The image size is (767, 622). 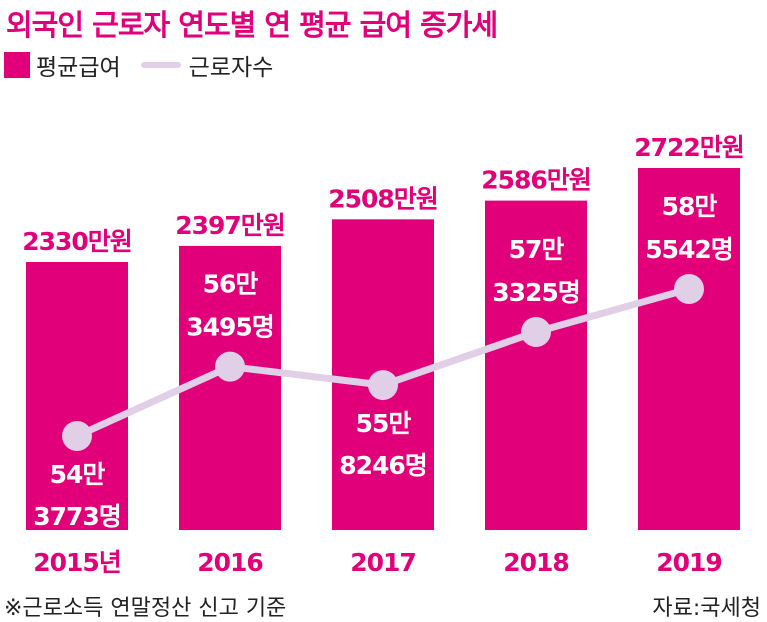 What do you see at coordinates (706, 608) in the screenshot?
I see `source-note: 자료:국세청` at bounding box center [706, 608].